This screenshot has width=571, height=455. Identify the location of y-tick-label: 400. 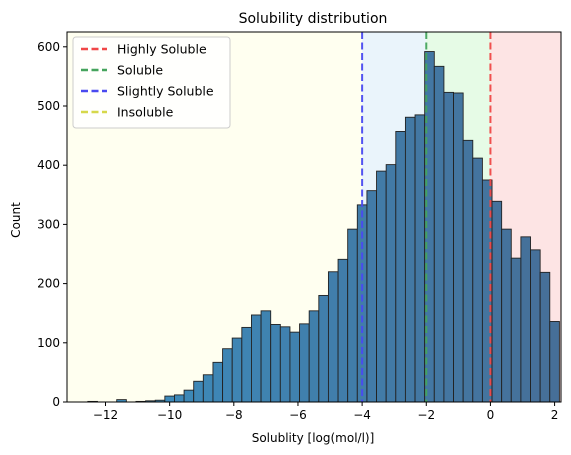
(48, 165).